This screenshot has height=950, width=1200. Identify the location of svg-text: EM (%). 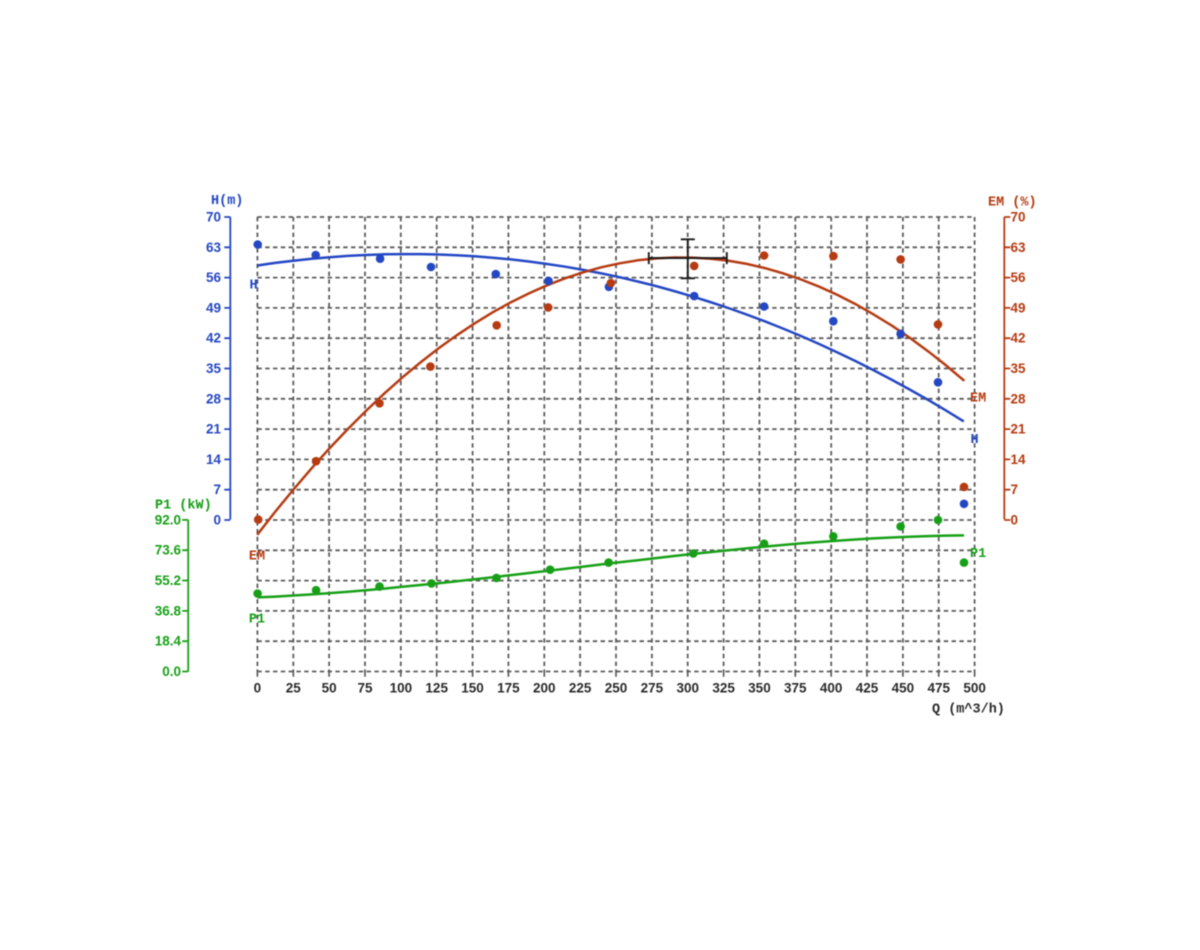
(1012, 203).